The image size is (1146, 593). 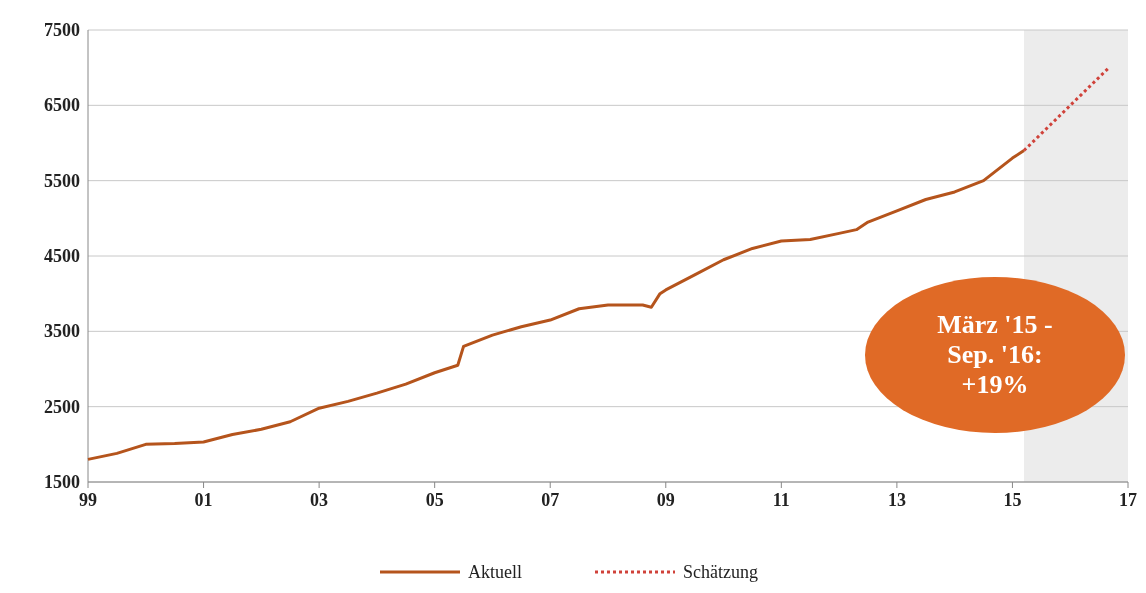 What do you see at coordinates (434, 500) in the screenshot?
I see `x-tick-label: 05` at bounding box center [434, 500].